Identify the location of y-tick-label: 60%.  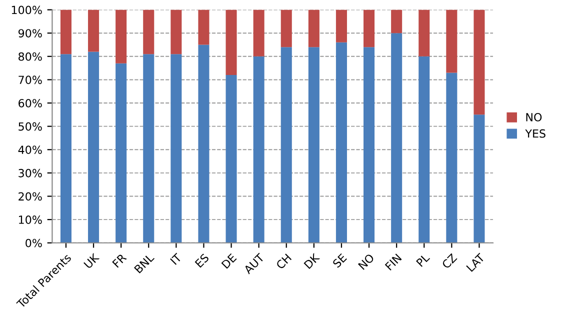
(30, 103).